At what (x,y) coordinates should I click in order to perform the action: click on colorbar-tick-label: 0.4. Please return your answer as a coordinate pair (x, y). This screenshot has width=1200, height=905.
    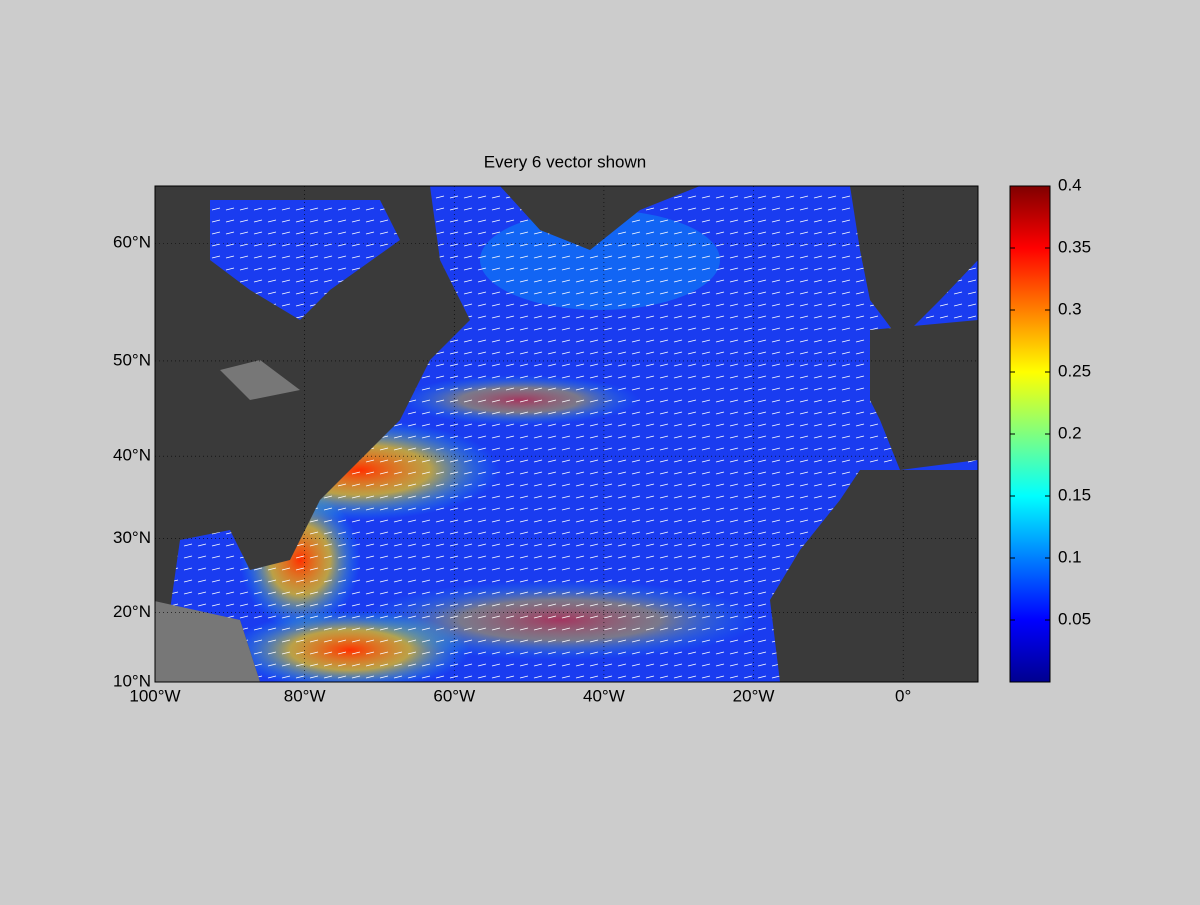
    Looking at the image, I should click on (1070, 184).